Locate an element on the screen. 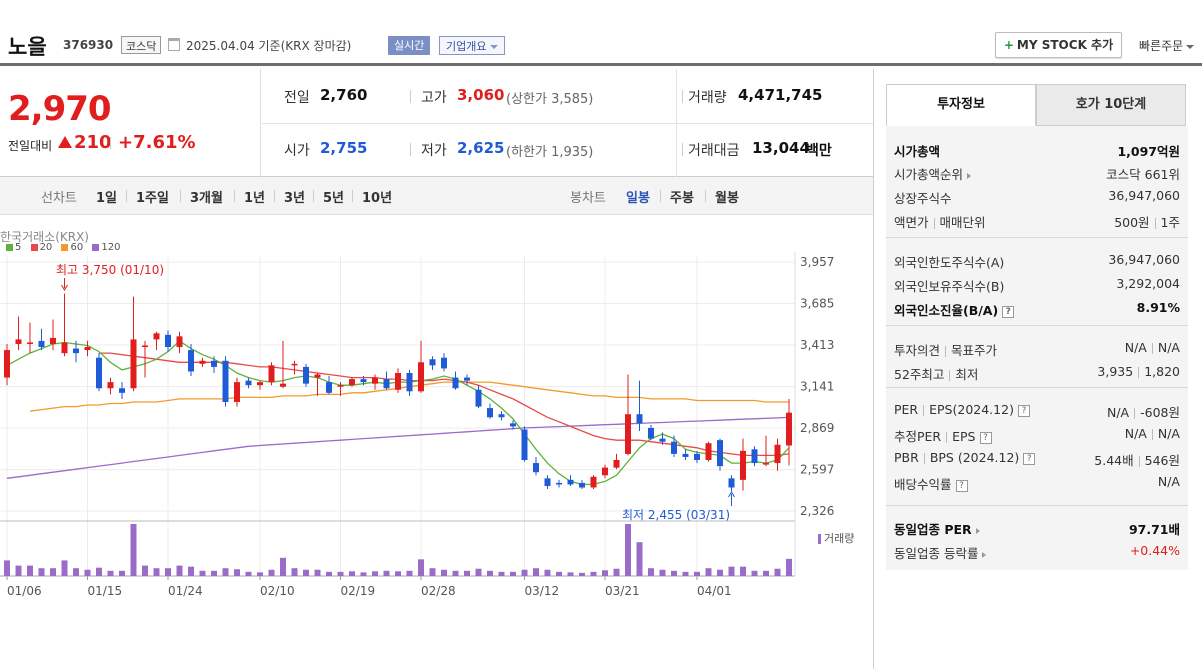 The width and height of the screenshot is (1202, 669). tab-invest-info: 투자정보 is located at coordinates (961, 105).